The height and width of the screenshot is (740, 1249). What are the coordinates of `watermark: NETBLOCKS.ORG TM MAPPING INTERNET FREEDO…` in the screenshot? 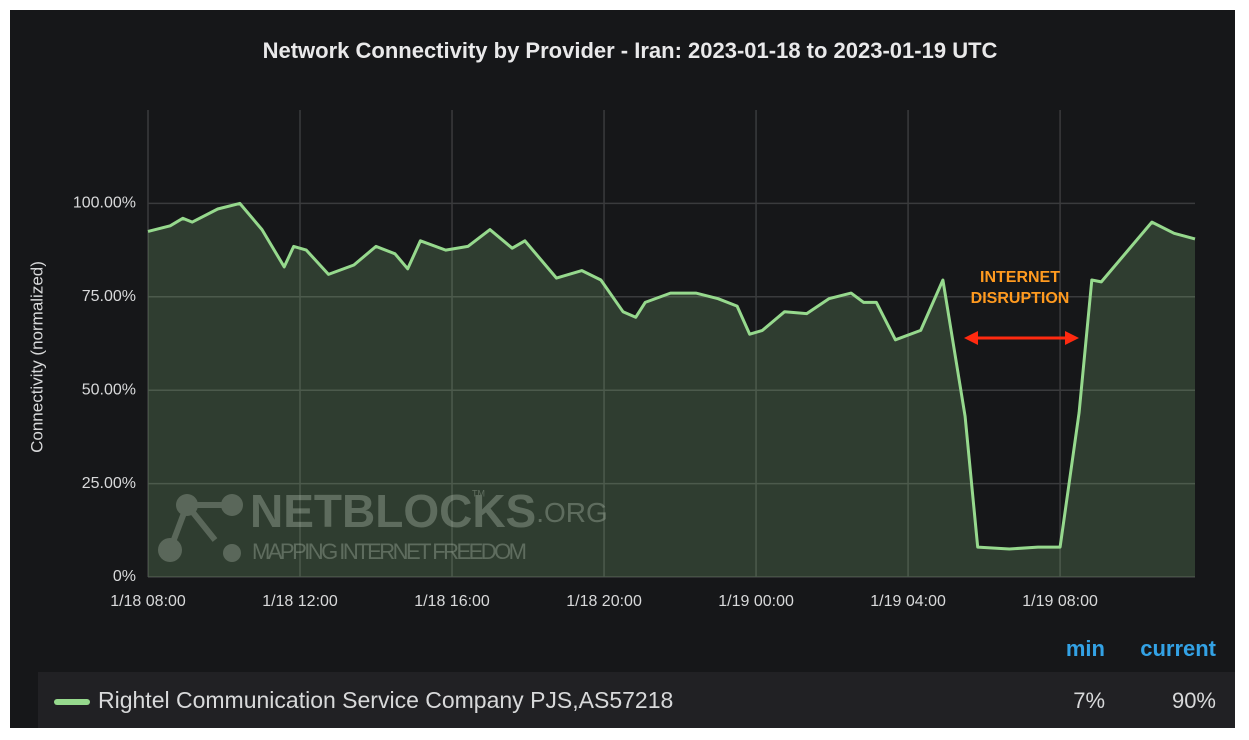 It's located at (383, 524).